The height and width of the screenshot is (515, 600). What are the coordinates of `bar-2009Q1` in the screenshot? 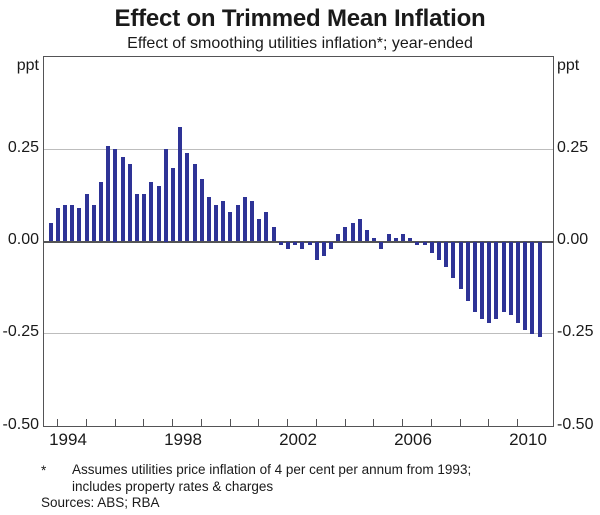 It's located at (489, 282).